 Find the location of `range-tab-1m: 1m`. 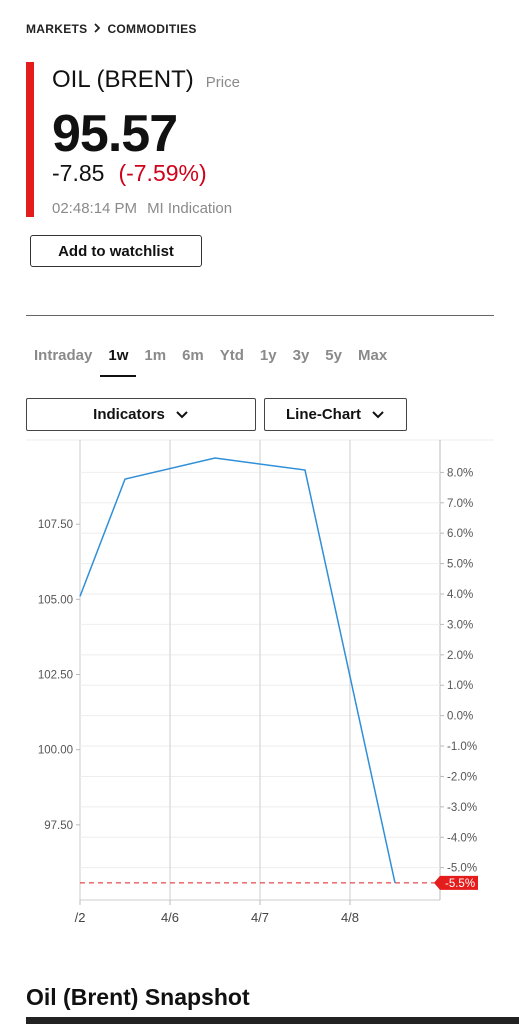

range-tab-1m: 1m is located at coordinates (155, 355).